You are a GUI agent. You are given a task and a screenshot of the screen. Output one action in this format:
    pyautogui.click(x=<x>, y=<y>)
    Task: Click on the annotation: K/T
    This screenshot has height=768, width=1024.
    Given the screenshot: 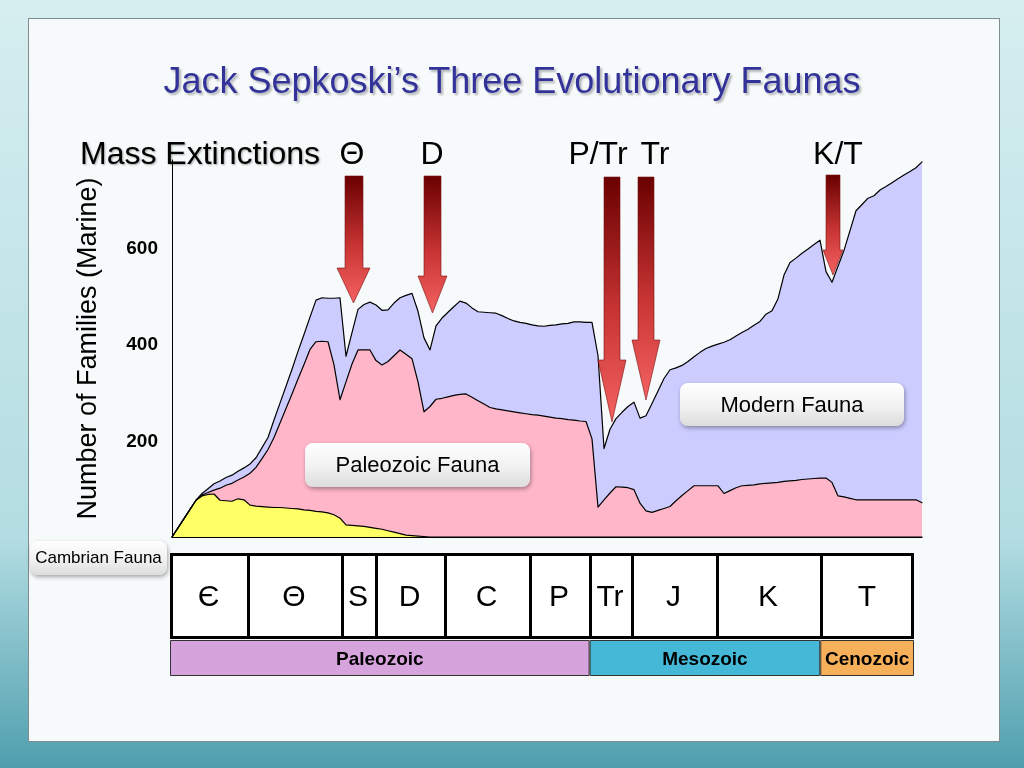 What is the action you would take?
    pyautogui.click(x=838, y=153)
    